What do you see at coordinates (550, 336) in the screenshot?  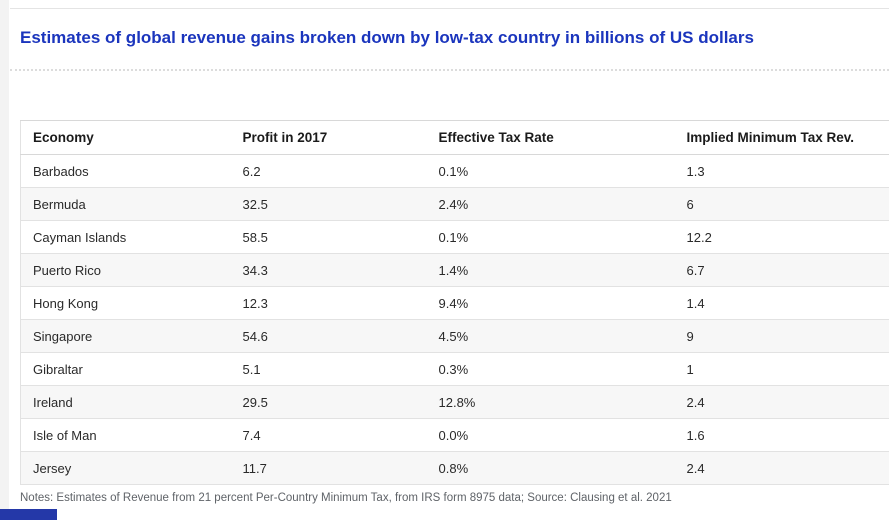 I see `value-cell: 4.5%` at bounding box center [550, 336].